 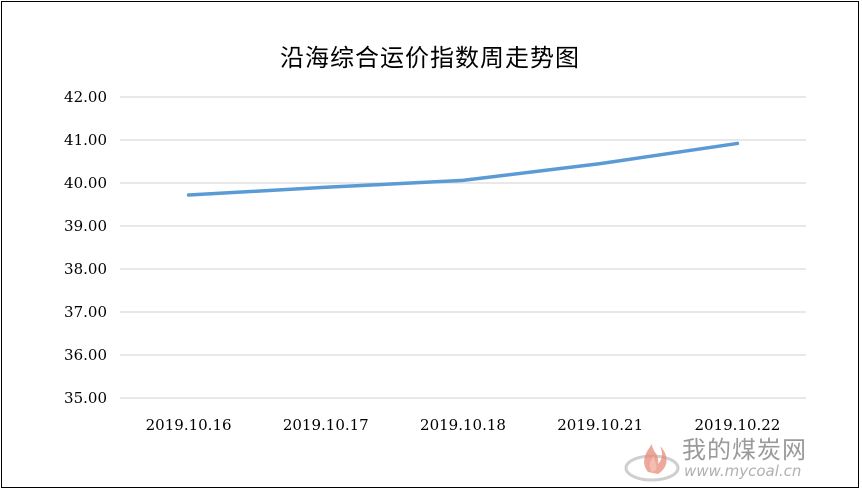 What do you see at coordinates (463, 169) in the screenshot?
I see `series-line` at bounding box center [463, 169].